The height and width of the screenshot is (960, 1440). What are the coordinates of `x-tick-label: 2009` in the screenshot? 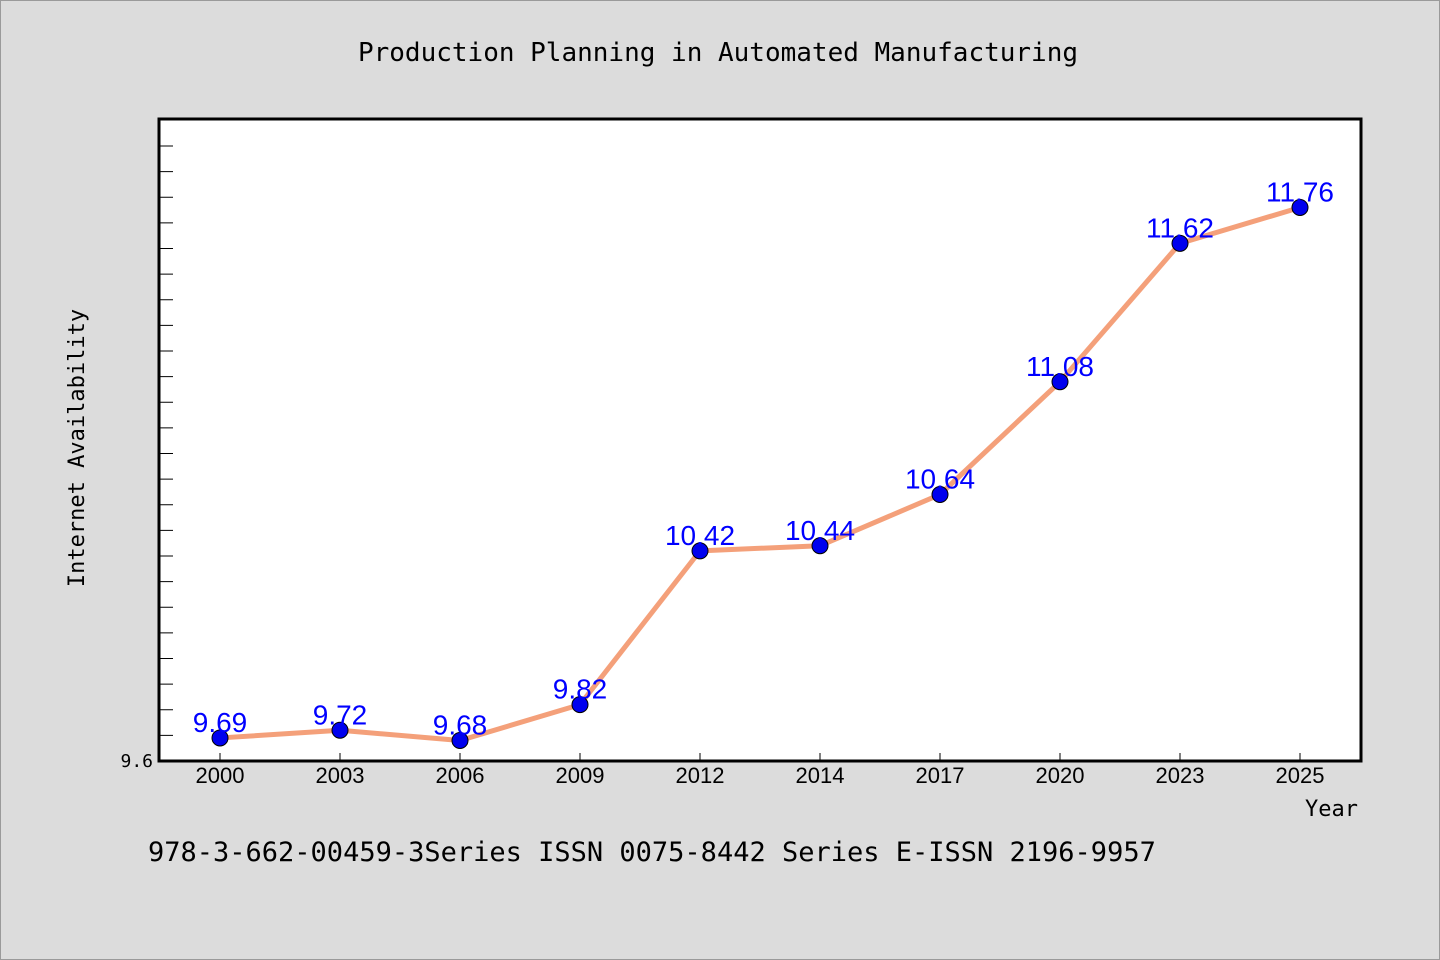 It's located at (580, 775).